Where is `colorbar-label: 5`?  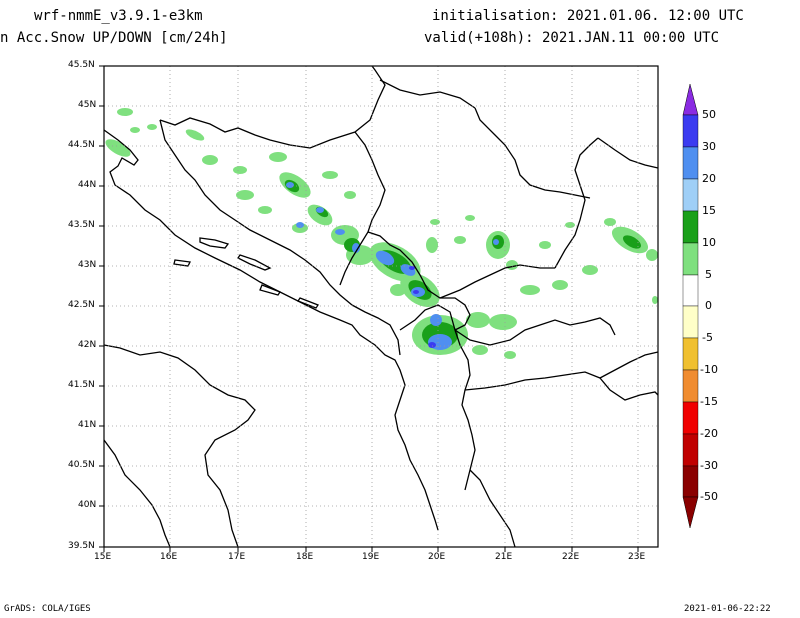
colorbar-label: 5 is located at coordinates (708, 274).